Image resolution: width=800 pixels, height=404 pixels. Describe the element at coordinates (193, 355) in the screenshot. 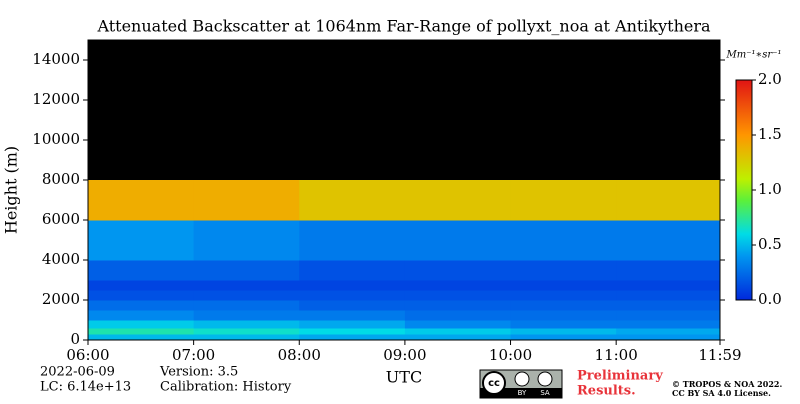

I see `x-tick-label: 07:00` at that location.